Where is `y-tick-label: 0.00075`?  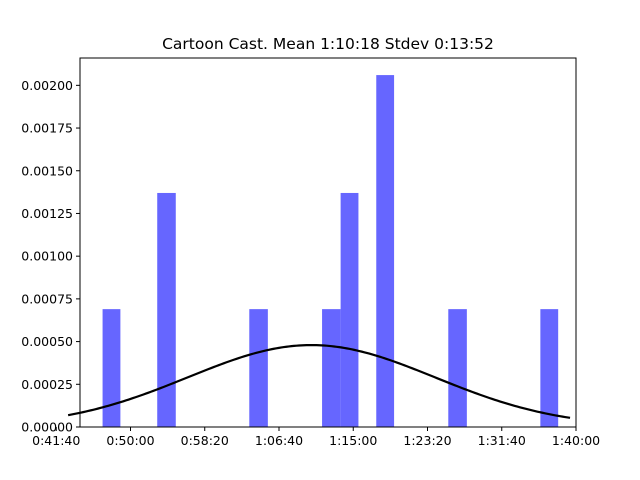 y-tick-label: 0.00075 is located at coordinates (47, 298).